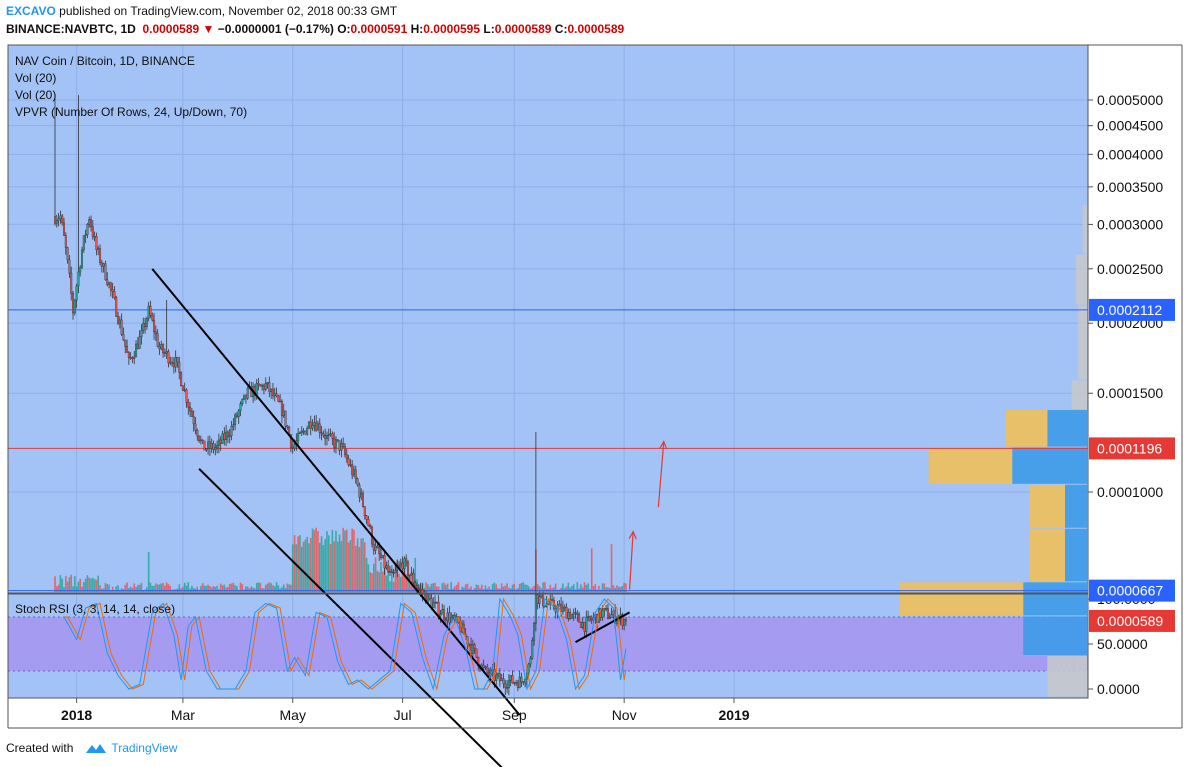 This screenshot has height=767, width=1186. What do you see at coordinates (1132, 309) in the screenshot?
I see `price-label-box` at bounding box center [1132, 309].